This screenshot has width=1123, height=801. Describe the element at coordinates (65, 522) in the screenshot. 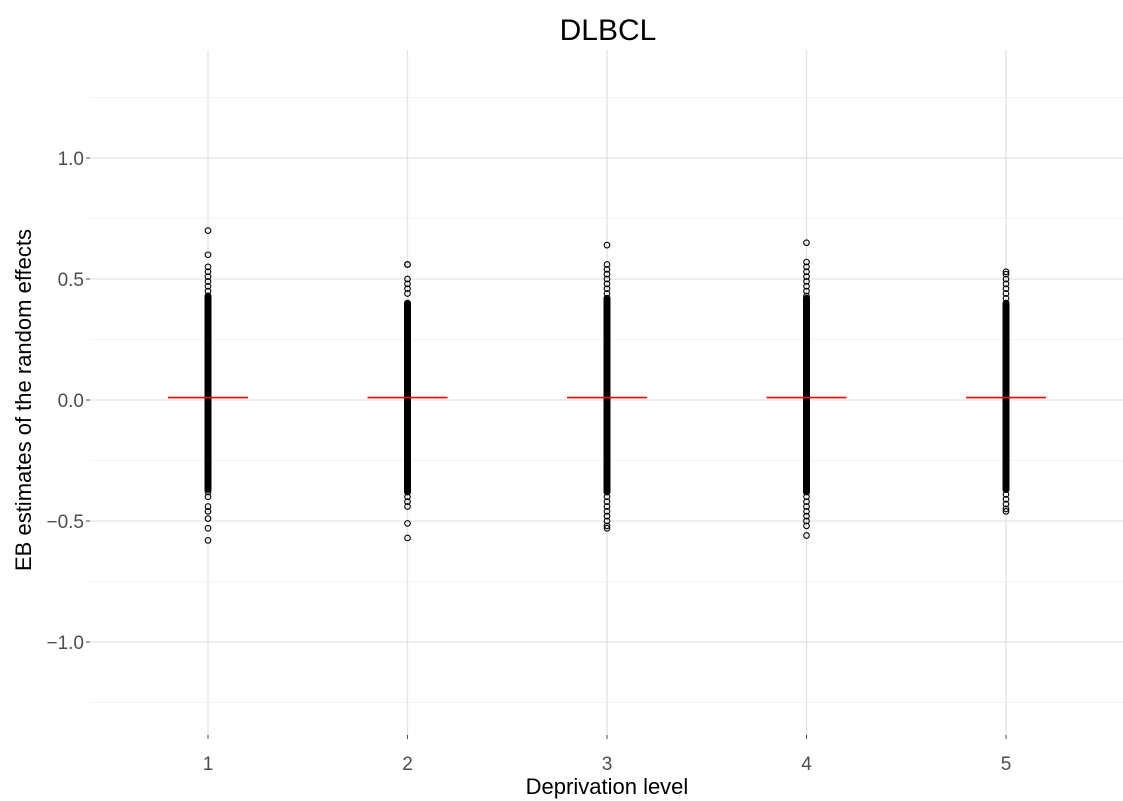

I see `y-tick-label: −0.5` at that location.